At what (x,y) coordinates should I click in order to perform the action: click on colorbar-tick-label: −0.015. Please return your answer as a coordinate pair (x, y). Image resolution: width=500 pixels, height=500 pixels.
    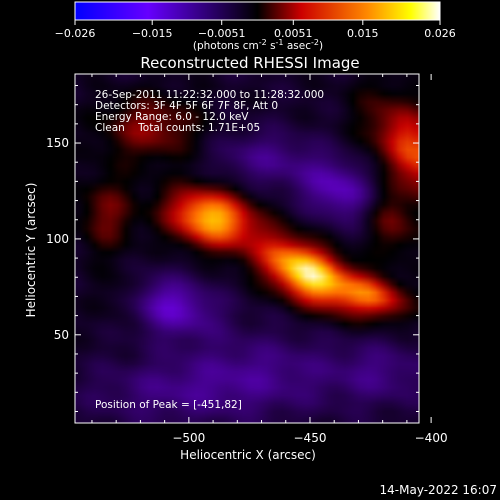
    Looking at the image, I should click on (152, 33).